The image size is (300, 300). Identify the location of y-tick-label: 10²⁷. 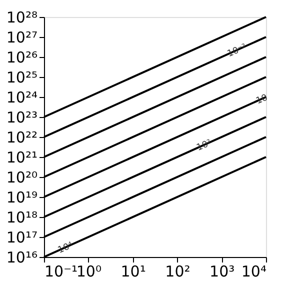
(22, 37).